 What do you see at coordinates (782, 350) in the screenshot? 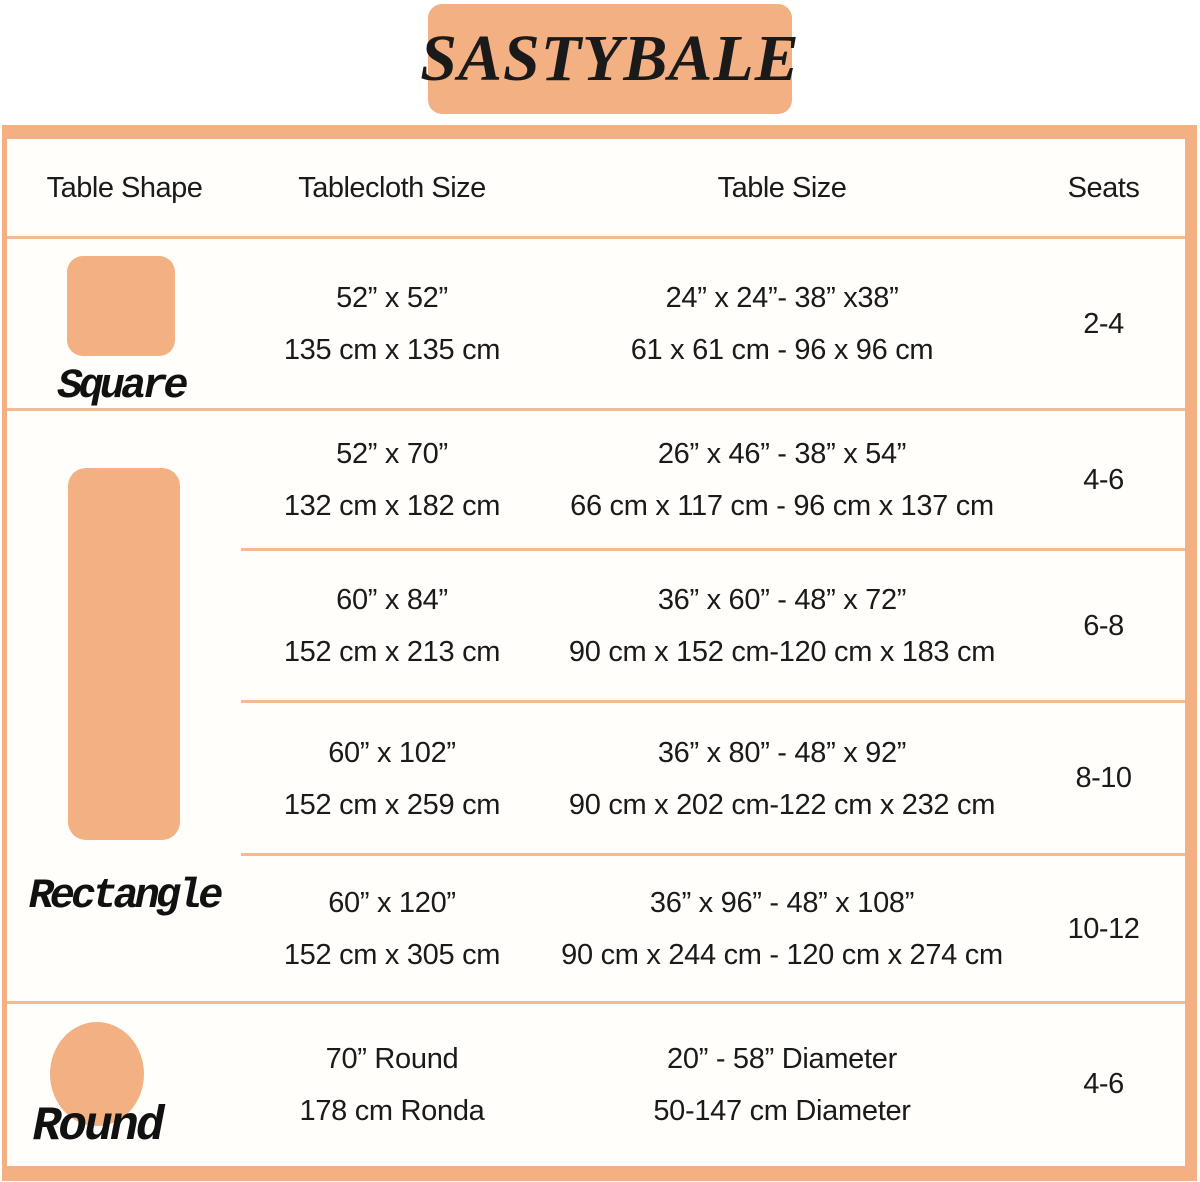
I see `table-size-cm: 61 x 61 cm - 96 x 96 cm` at bounding box center [782, 350].